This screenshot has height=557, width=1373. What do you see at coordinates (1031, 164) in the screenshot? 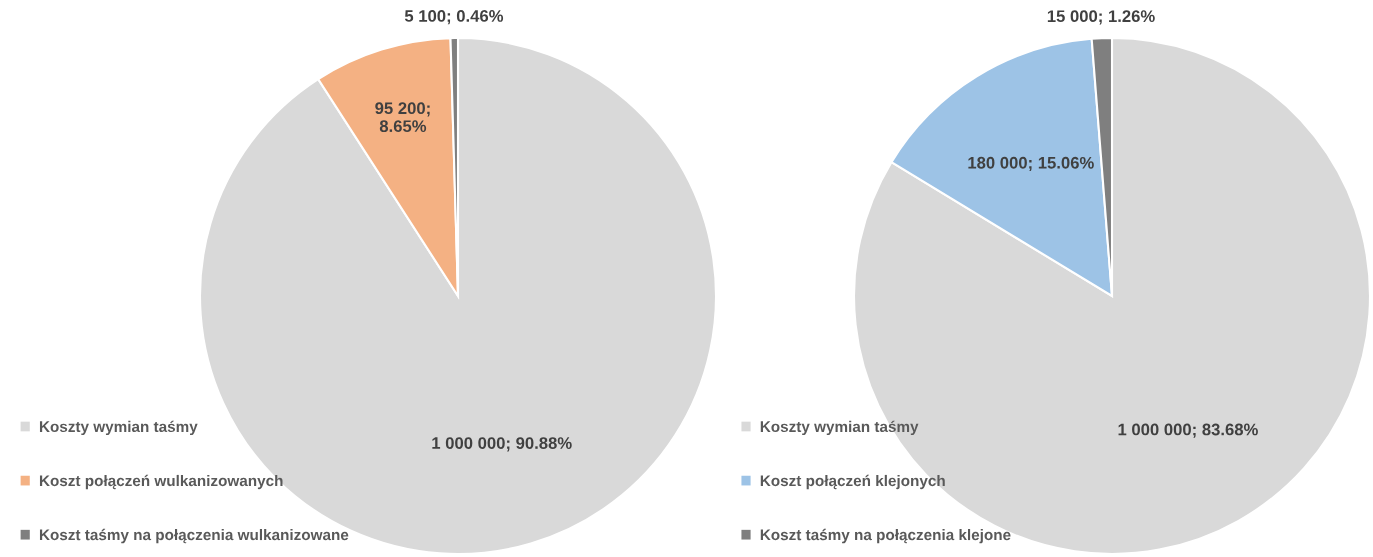
I see `data-label: 180 000; 15.06%` at bounding box center [1031, 164].